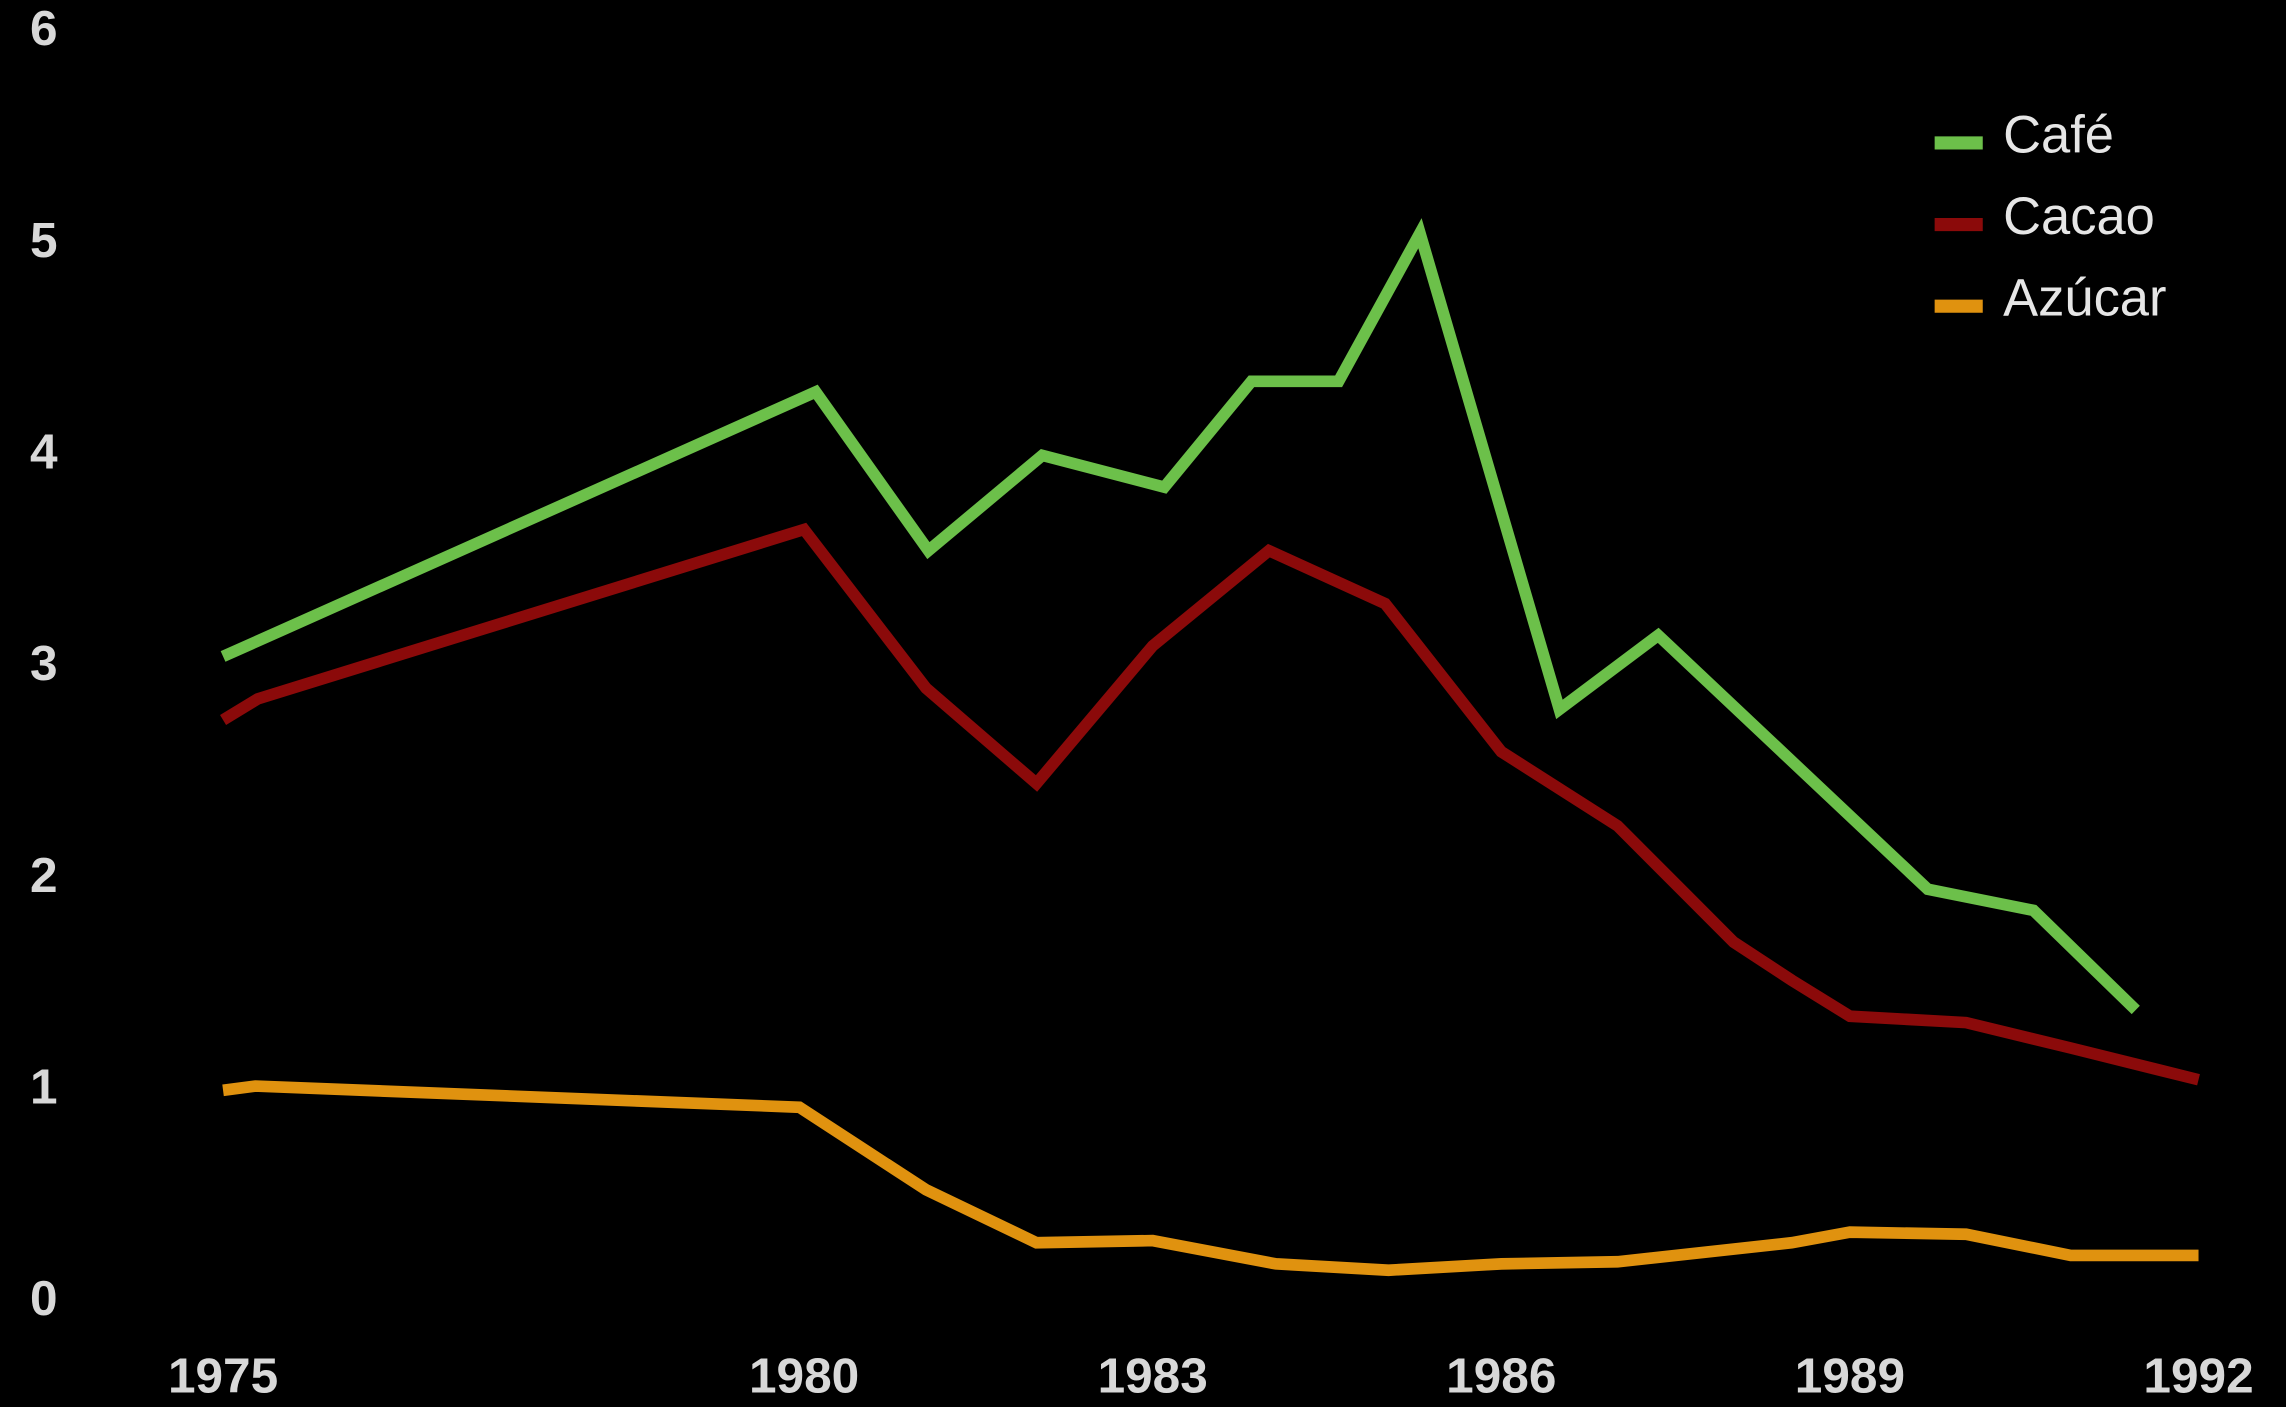 Image resolution: width=2286 pixels, height=1407 pixels. I want to click on x-tick-label: 1975, so click(223, 1375).